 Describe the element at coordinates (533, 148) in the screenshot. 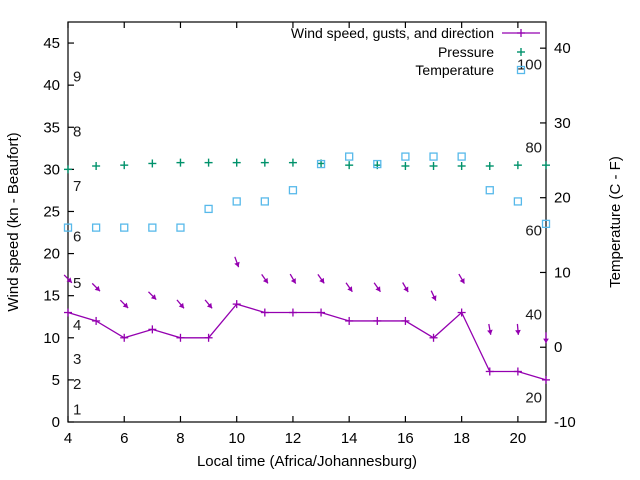

I see `fahrenheit-label: 80` at that location.